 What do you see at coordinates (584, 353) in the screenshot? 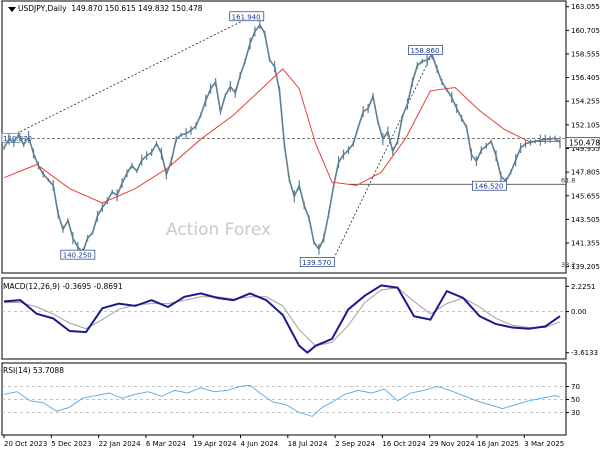
I see `macd-tick-label: -3.6133` at bounding box center [584, 353].